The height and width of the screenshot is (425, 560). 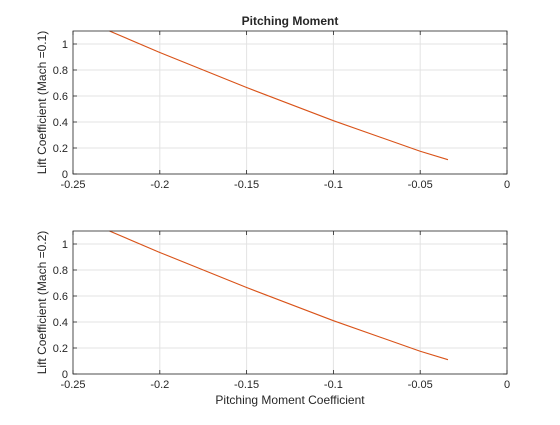 I want to click on y-axis-label: Lift Coefficient (Mach =0.1), so click(x=42, y=103).